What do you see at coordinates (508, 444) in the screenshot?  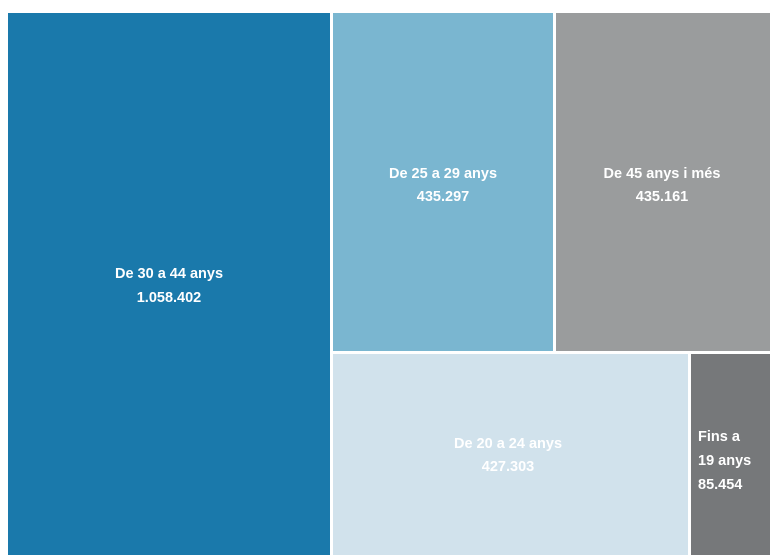 I see `tile-label: De 20 a 24 anys` at bounding box center [508, 444].